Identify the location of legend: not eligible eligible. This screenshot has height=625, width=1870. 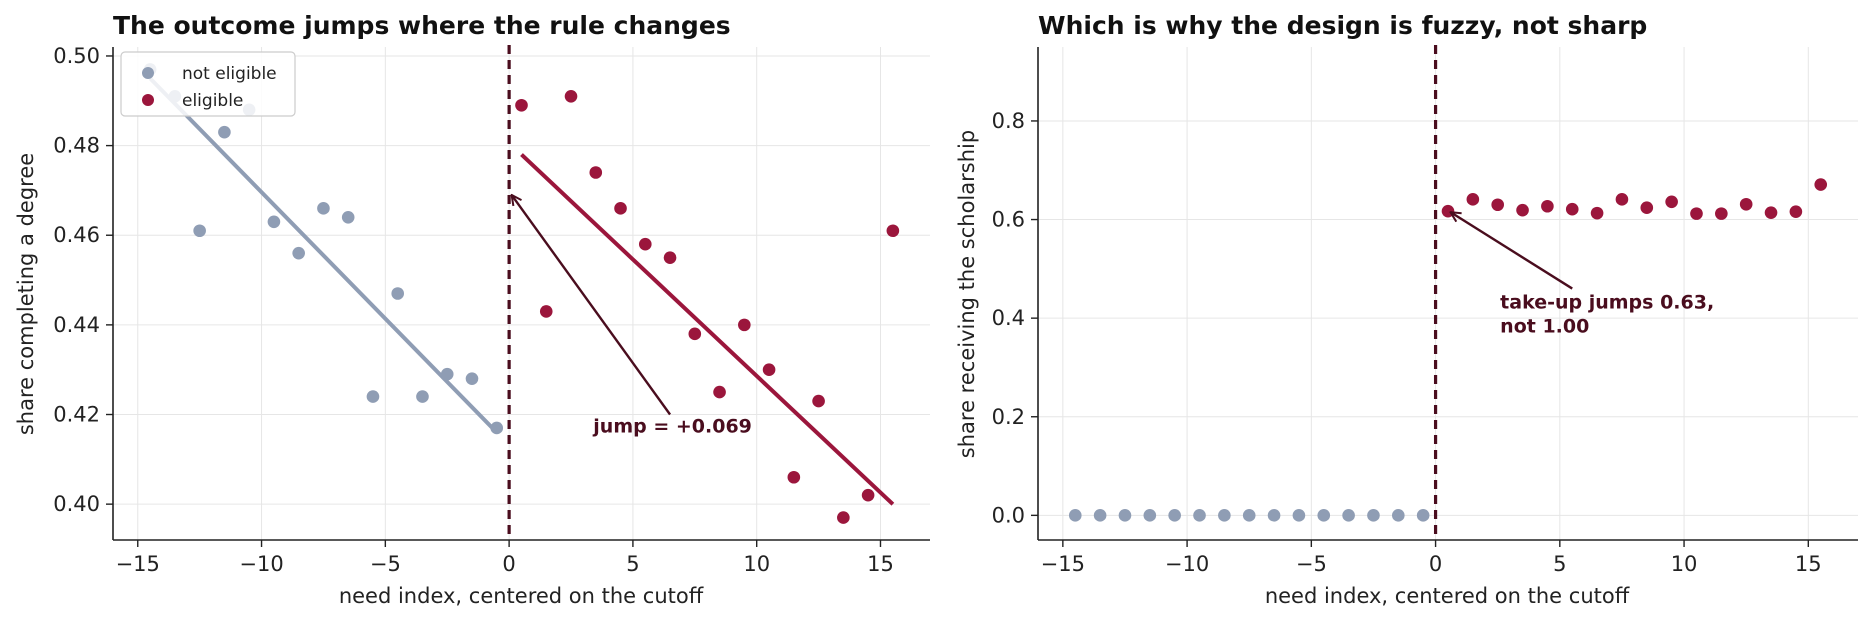
(208, 84).